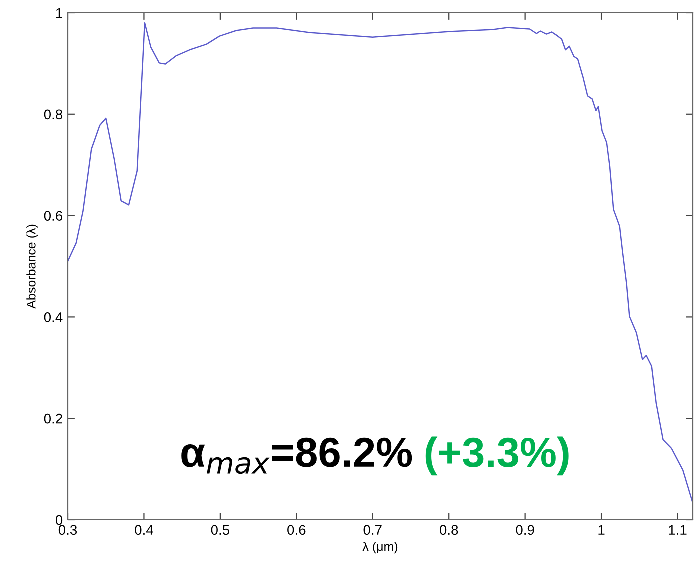  I want to click on y-axis-title: Absorbance (λ), so click(32, 266).